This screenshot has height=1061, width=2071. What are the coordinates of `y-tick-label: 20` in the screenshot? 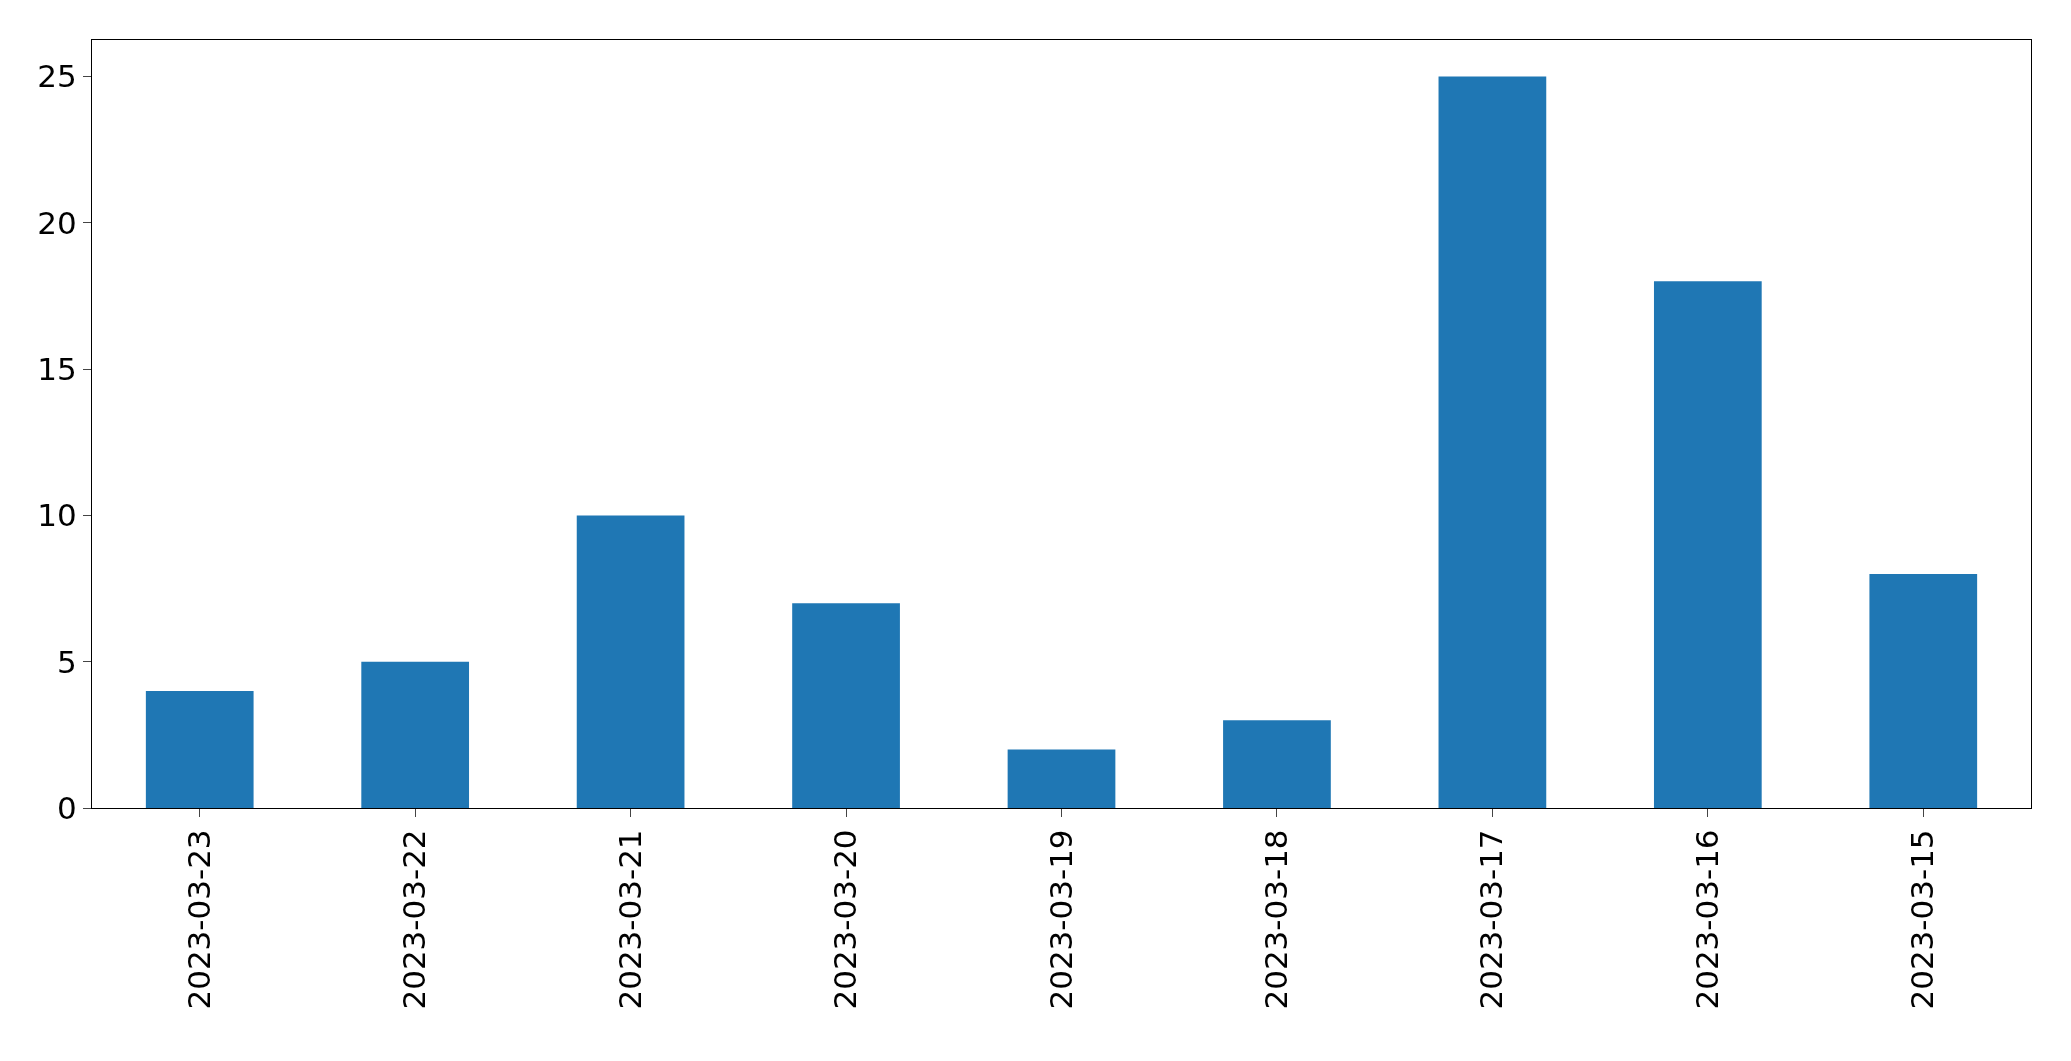 It's located at (57, 222).